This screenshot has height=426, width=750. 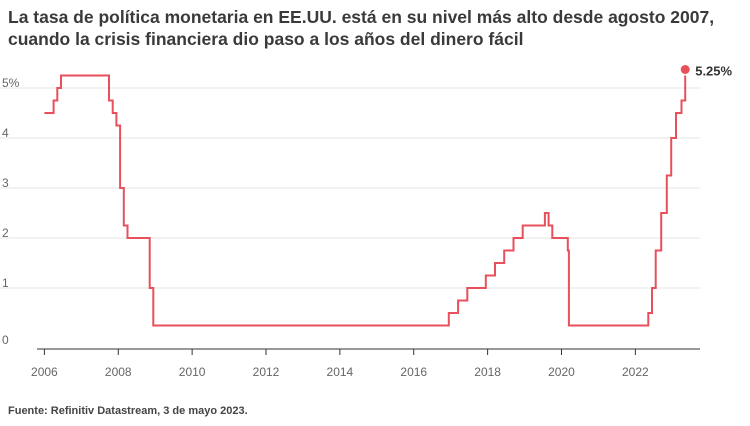 What do you see at coordinates (11, 83) in the screenshot?
I see `y-tick-label: 5%` at bounding box center [11, 83].